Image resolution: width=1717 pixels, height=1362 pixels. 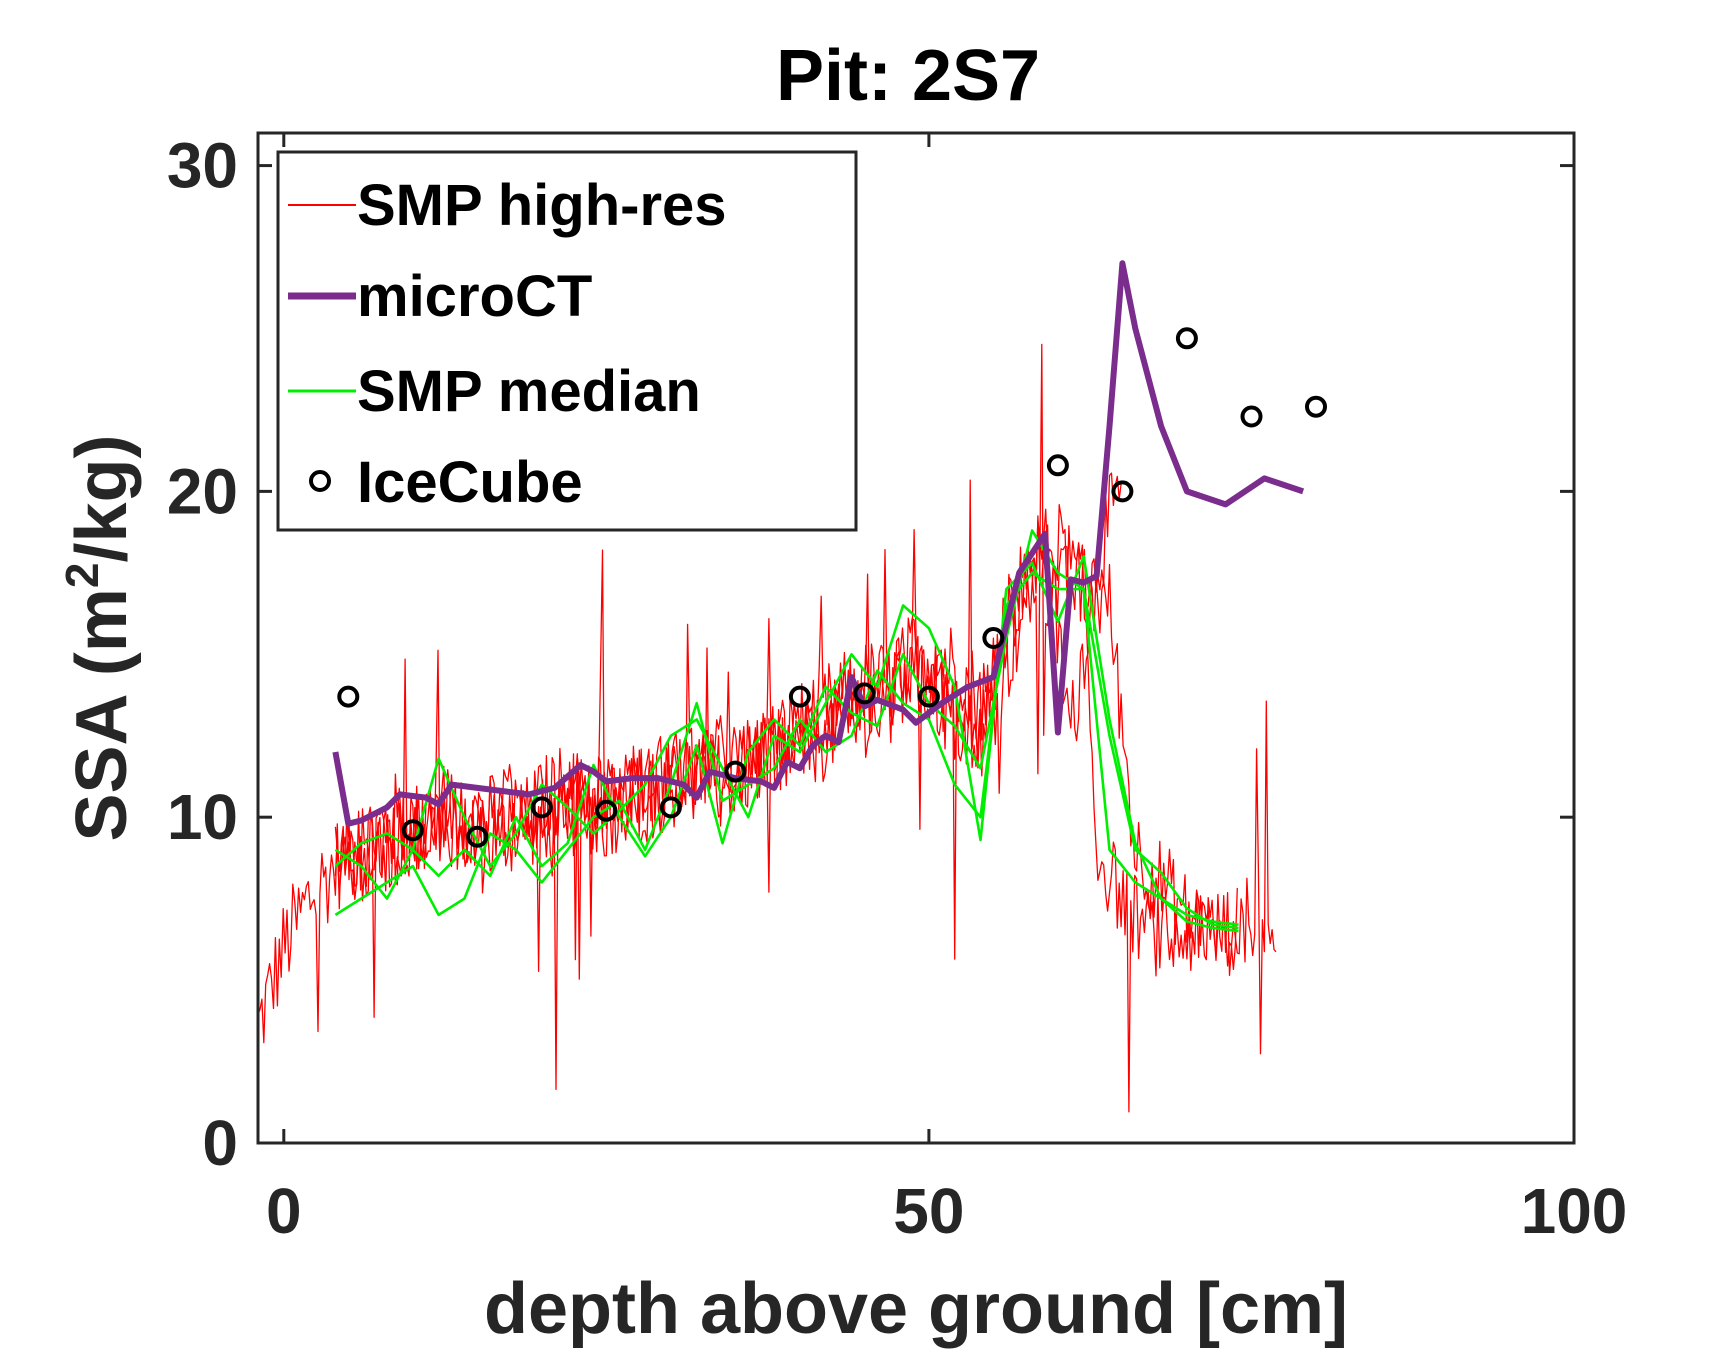 I want to click on legend-label-smp-median: SMP median, so click(x=529, y=391).